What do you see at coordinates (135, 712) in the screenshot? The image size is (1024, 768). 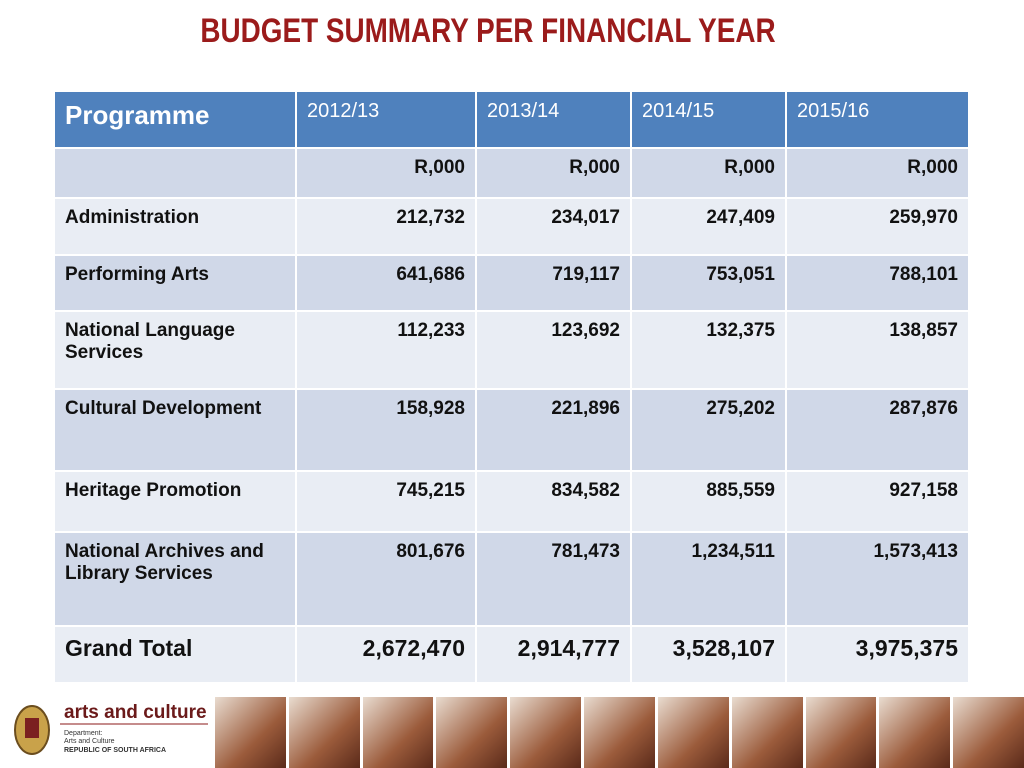 I see `brand: arts and culture` at bounding box center [135, 712].